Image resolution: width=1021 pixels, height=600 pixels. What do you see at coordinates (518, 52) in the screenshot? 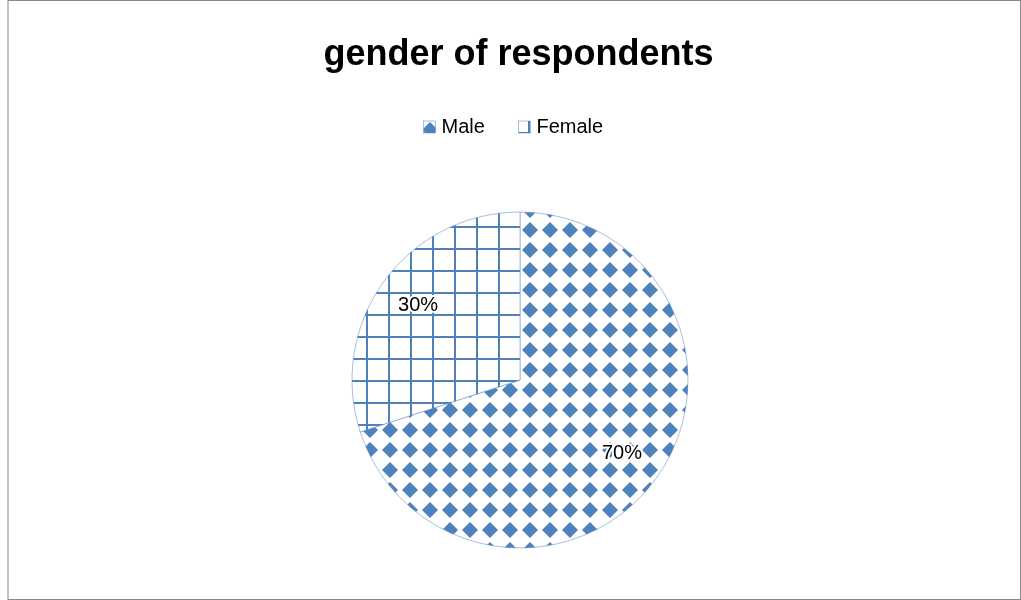
I see `chart-title: gender of respondents` at bounding box center [518, 52].